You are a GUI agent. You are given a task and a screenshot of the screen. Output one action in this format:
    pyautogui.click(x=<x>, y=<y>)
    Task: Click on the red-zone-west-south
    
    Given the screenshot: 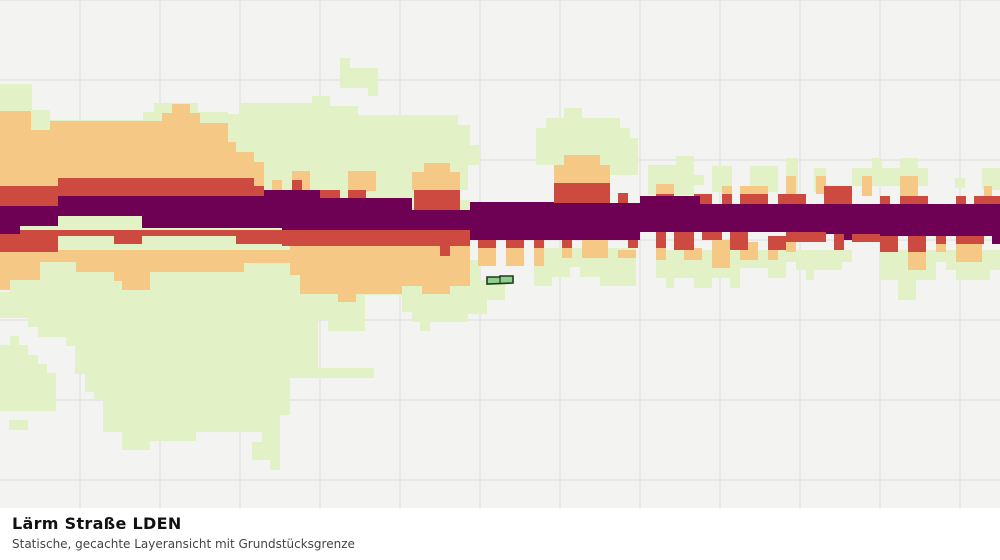 What is the action you would take?
    pyautogui.click(x=235, y=243)
    